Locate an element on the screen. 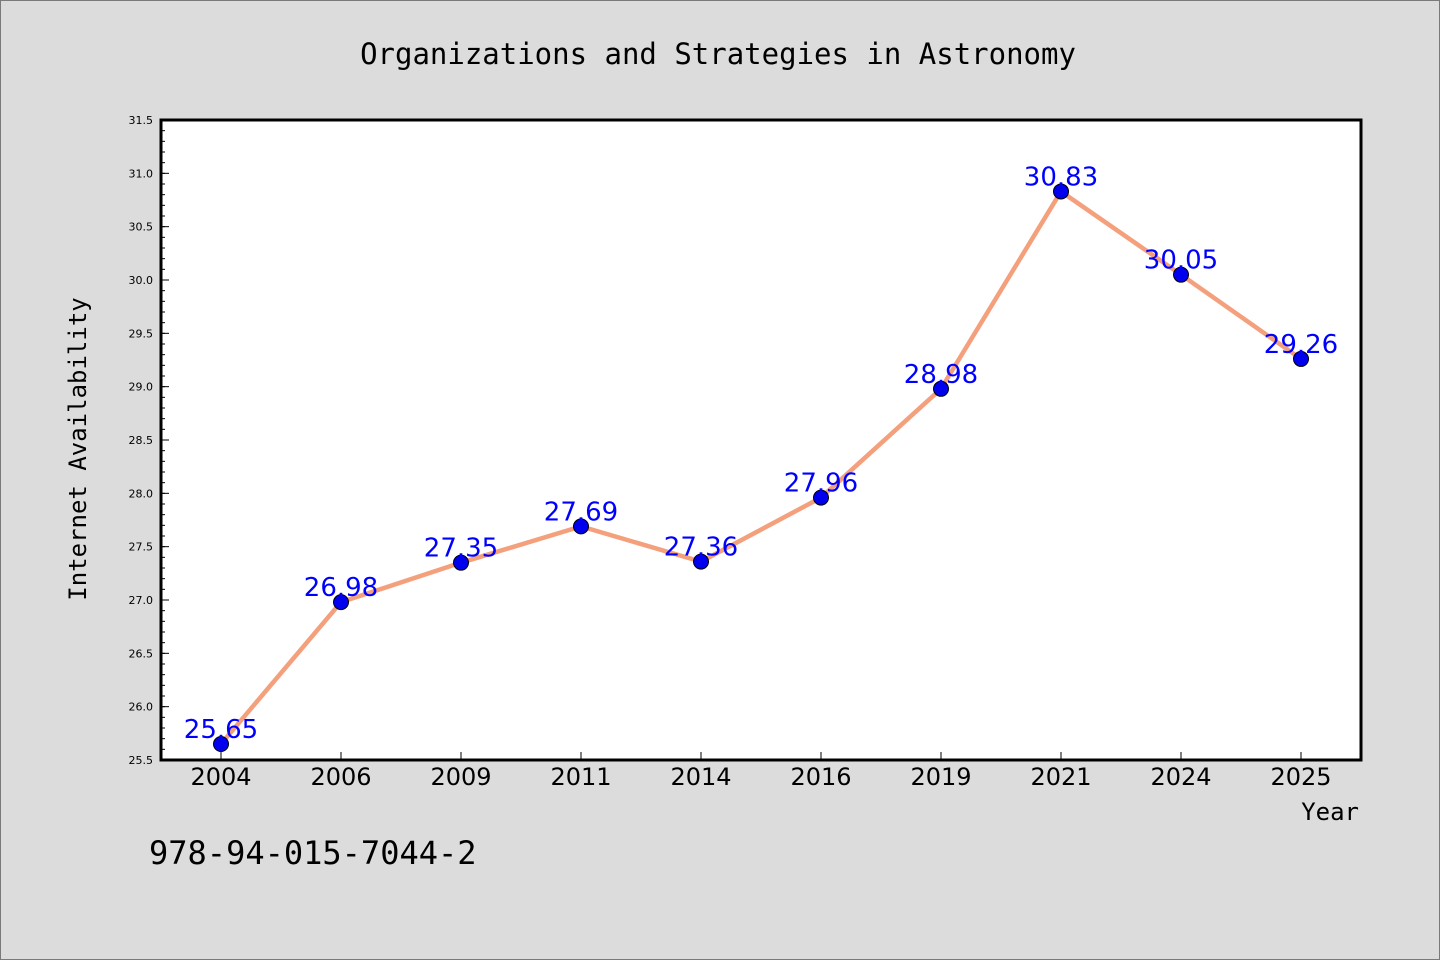 The image size is (1440, 960). y-tick-label: 27.0 is located at coordinates (141, 600).